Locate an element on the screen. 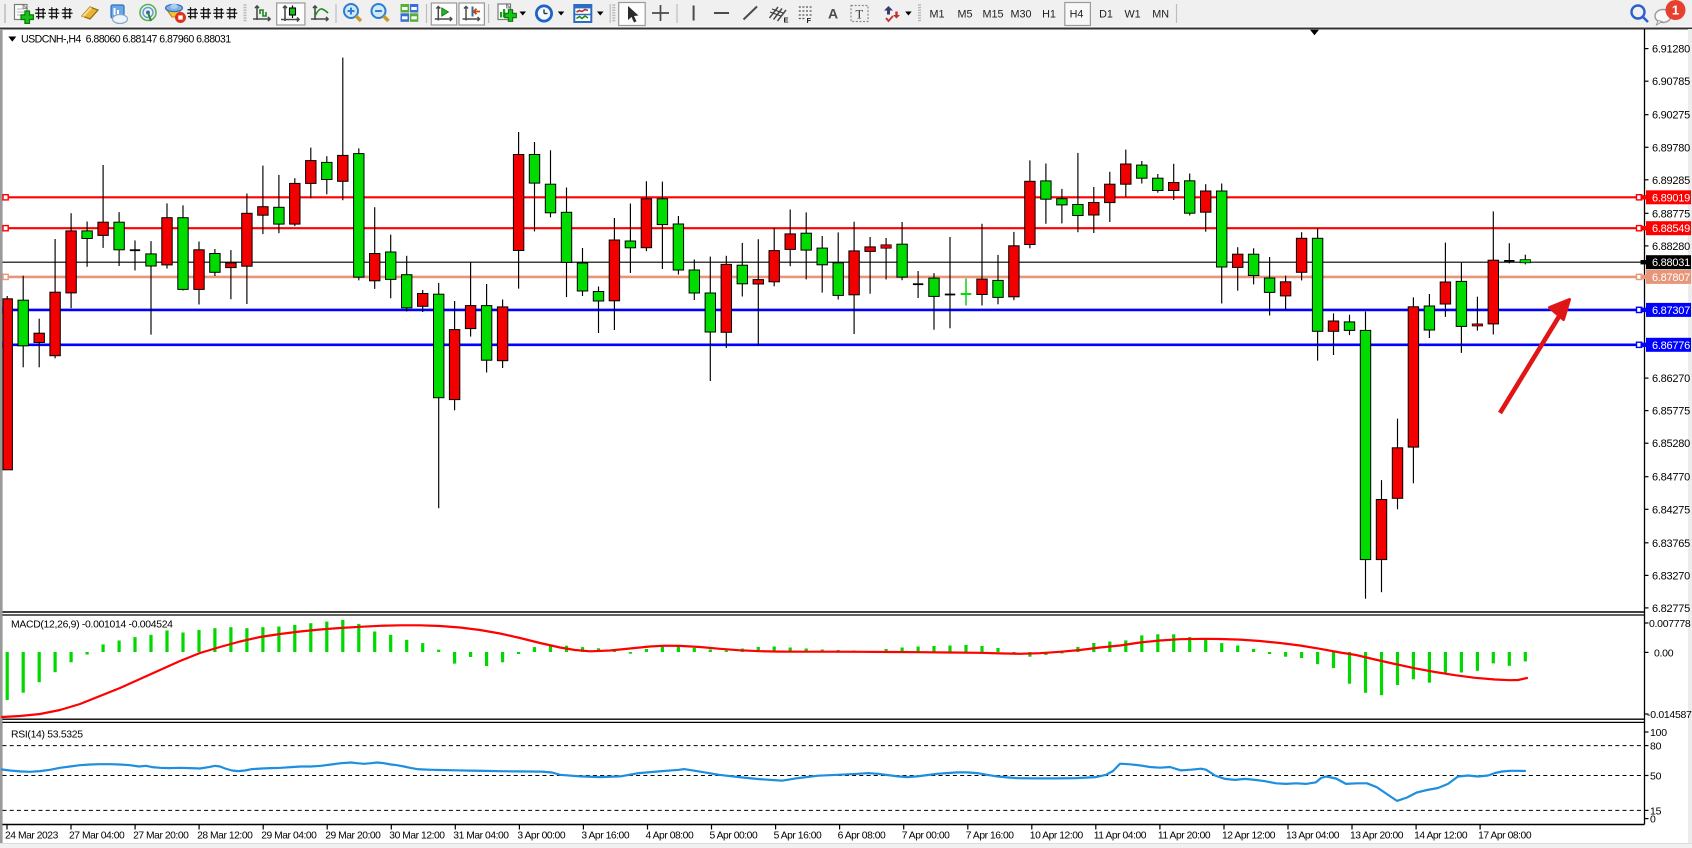 This screenshot has height=848, width=1692. svg-text: 6.86776 is located at coordinates (1671, 346).